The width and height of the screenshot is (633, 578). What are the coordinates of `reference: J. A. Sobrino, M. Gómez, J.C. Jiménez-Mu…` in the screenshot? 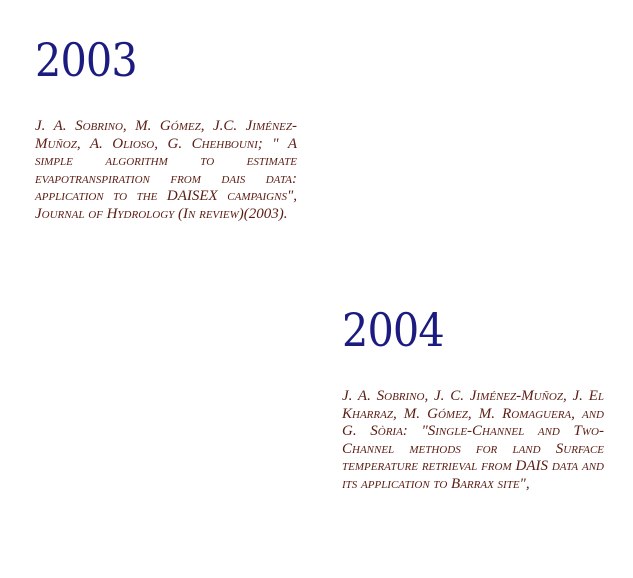 It's located at (166, 170).